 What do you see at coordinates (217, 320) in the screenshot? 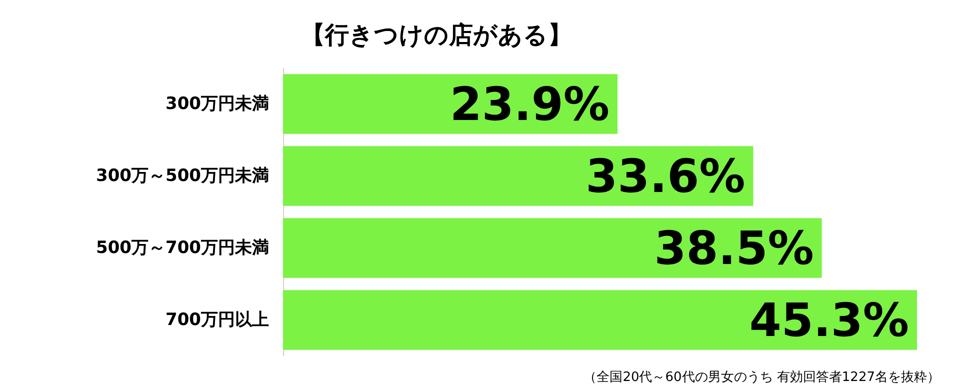
I see `y-tick-label: 700万円以上` at bounding box center [217, 320].